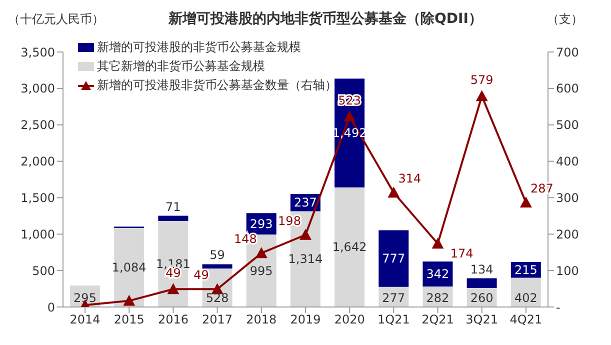 This screenshot has height=345, width=611. Describe the element at coordinates (482, 269) in the screenshot. I see `data-label: 134` at that location.